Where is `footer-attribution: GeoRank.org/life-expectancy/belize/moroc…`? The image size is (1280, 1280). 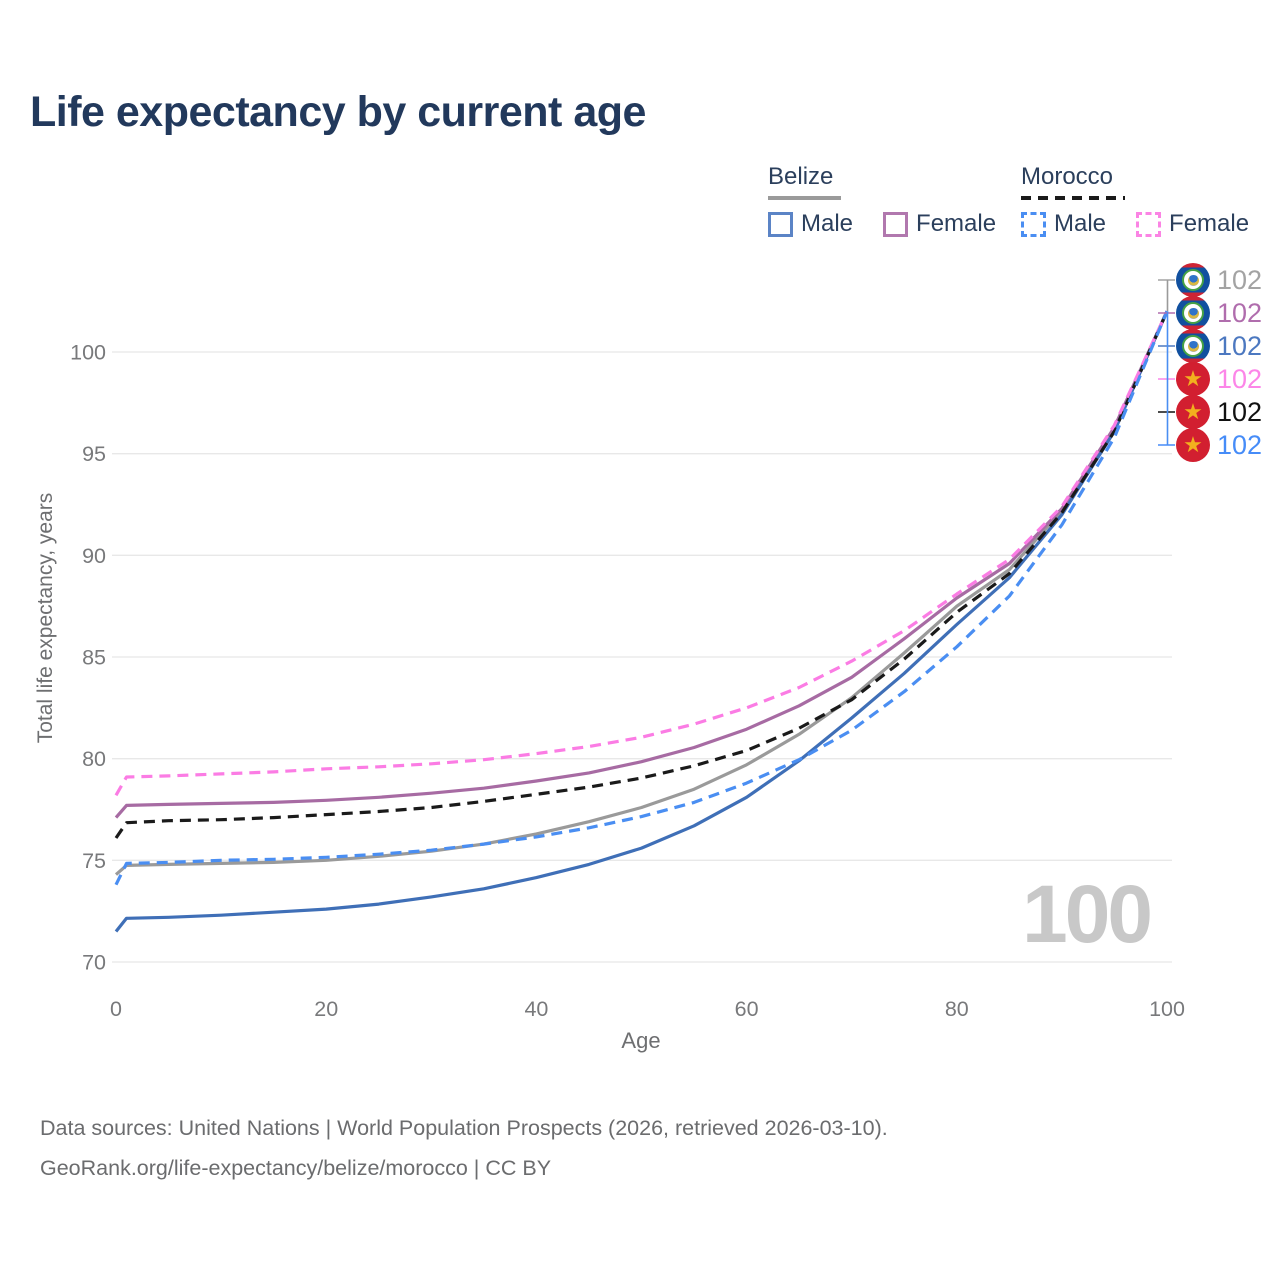 footer-attribution: GeoRank.org/life-expectancy/belize/moroc… is located at coordinates (296, 1168).